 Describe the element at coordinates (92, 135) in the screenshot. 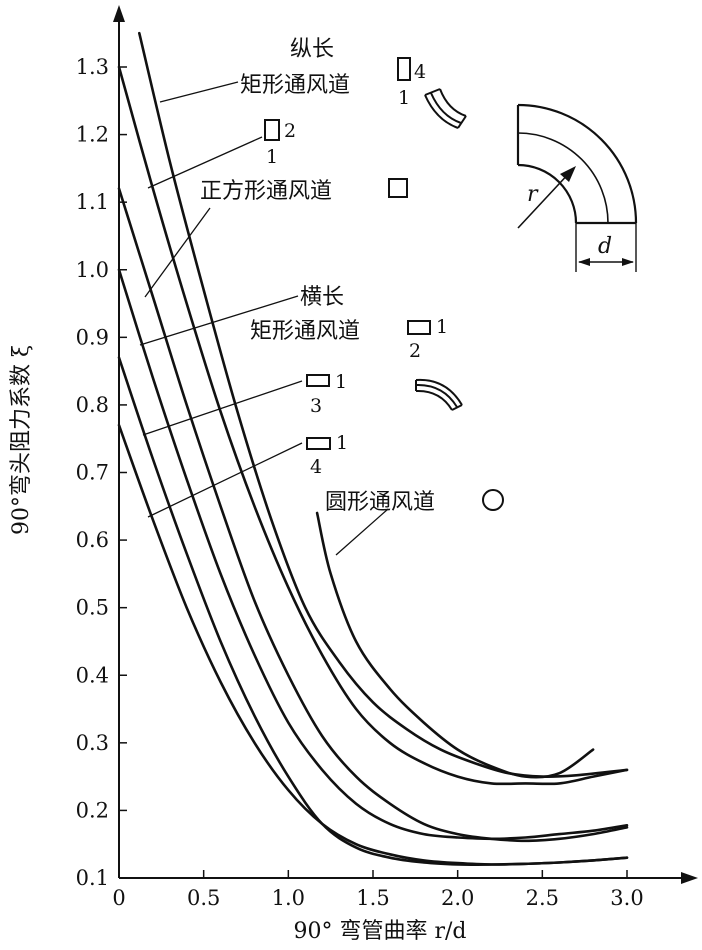

I see `y-tick-label: 1.2` at that location.